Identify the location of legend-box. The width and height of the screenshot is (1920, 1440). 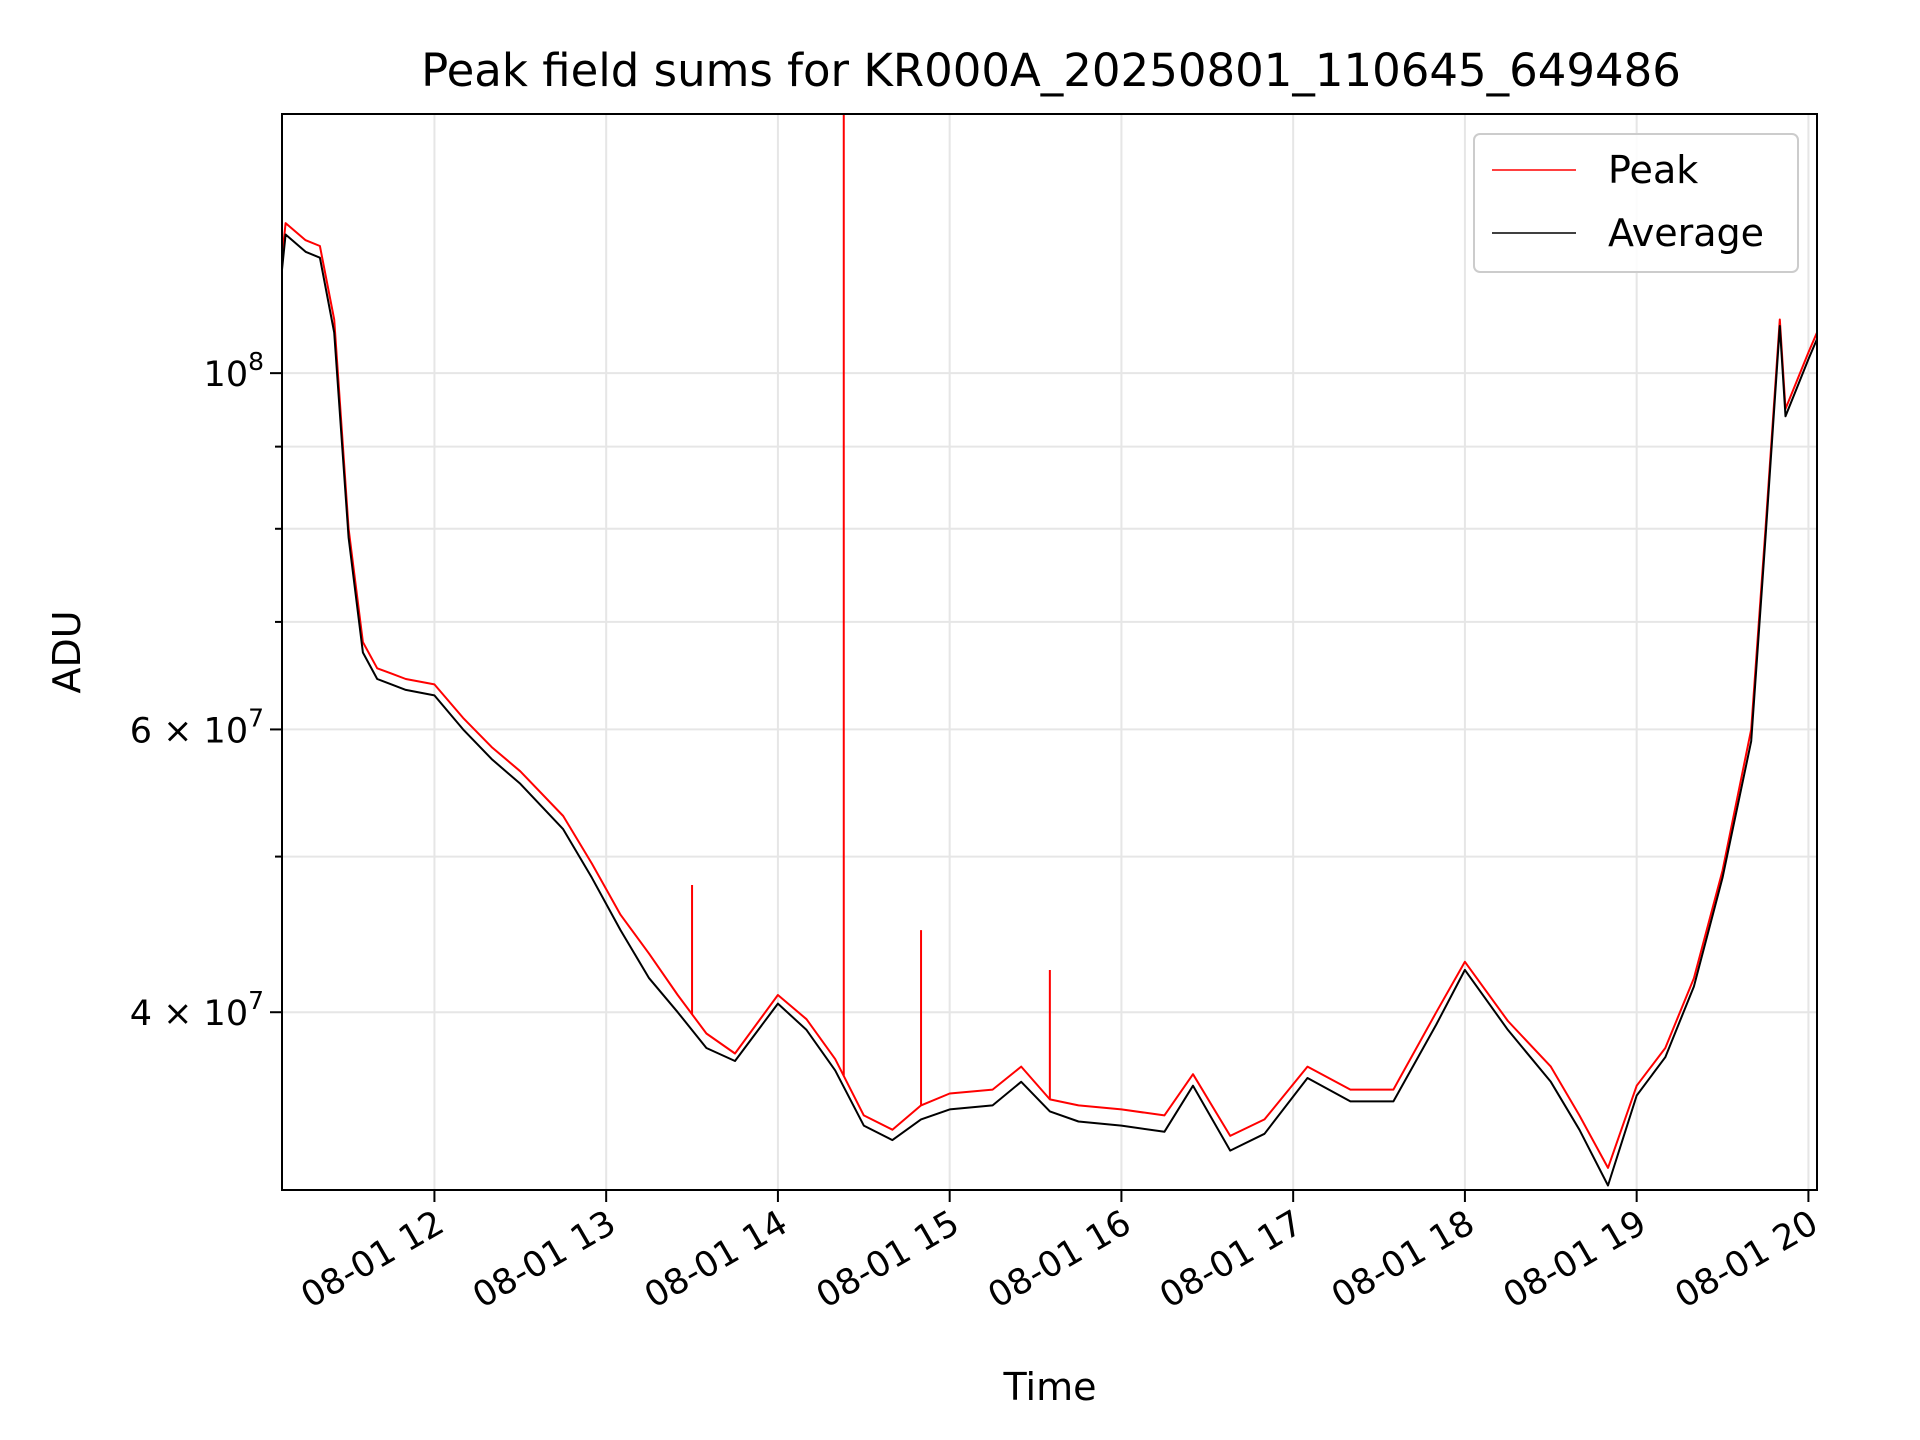
(1636, 203).